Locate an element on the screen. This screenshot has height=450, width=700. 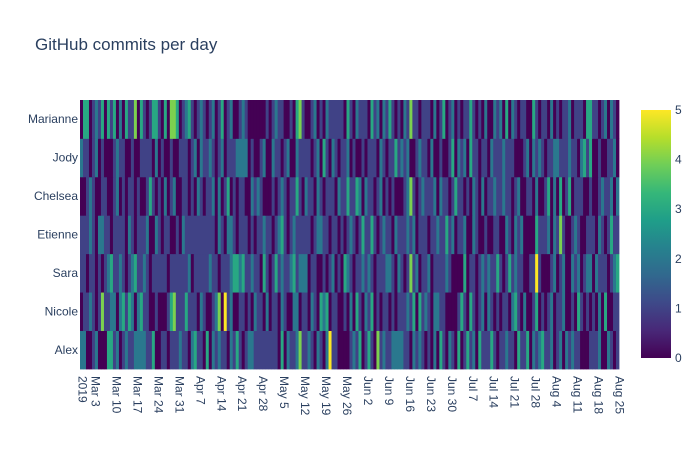
chart-title: GitHub commits per day is located at coordinates (126, 44).